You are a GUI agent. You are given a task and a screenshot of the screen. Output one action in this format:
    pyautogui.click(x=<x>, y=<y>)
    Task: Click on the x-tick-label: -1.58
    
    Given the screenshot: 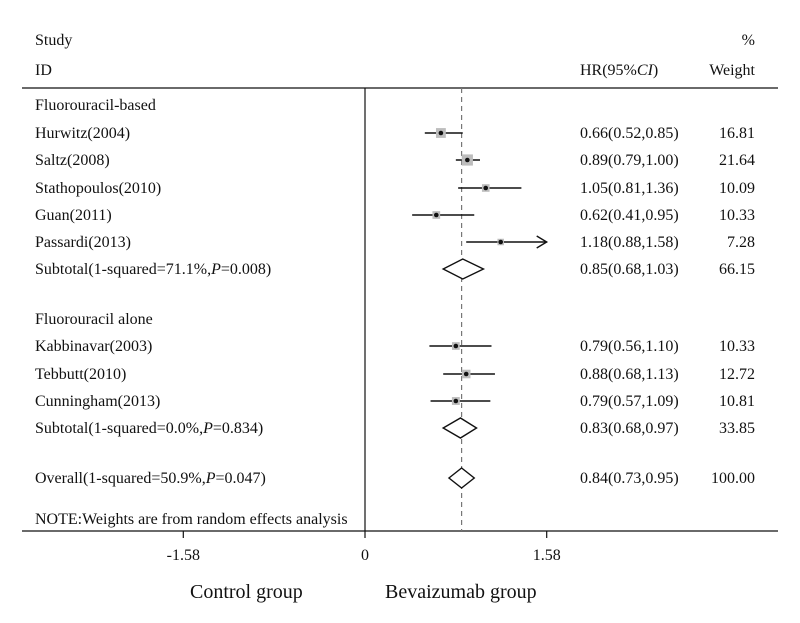 What is the action you would take?
    pyautogui.click(x=183, y=555)
    